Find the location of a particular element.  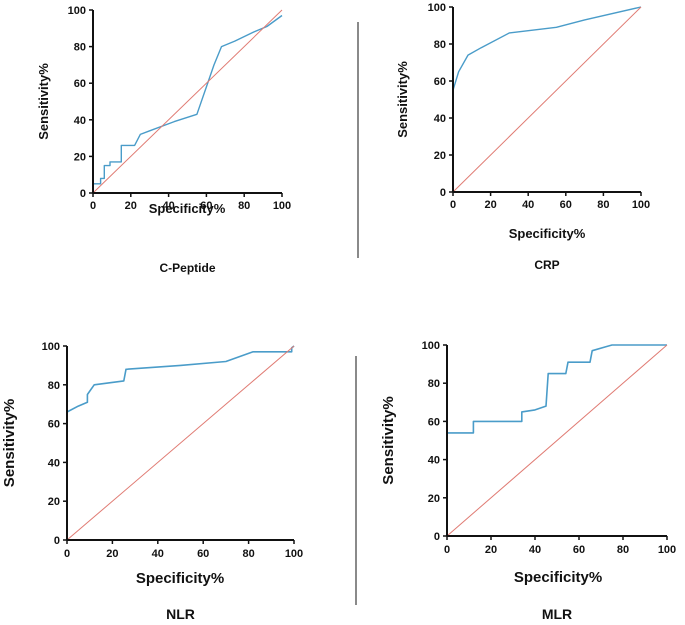

panel-label: C-Peptide is located at coordinates (187, 268).